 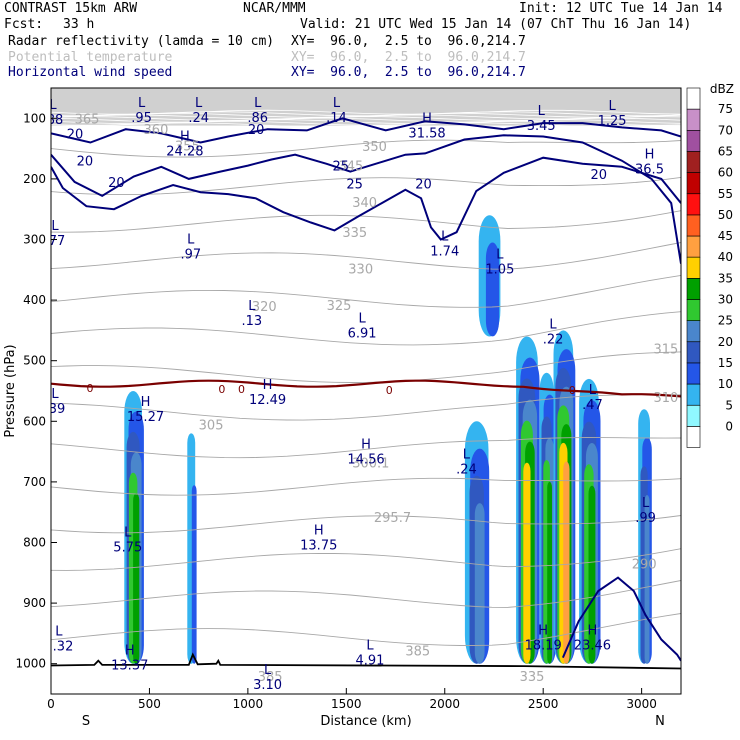 What do you see at coordinates (24, 24) in the screenshot?
I see `forecast-label: Fcst:` at bounding box center [24, 24].